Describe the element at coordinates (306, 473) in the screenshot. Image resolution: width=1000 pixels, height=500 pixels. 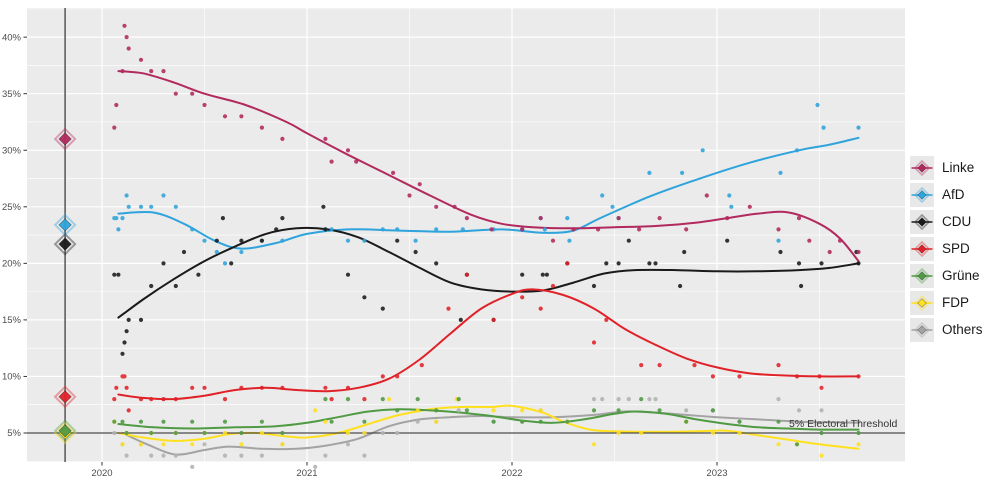
I see `x-tick-label: 2021` at that location.